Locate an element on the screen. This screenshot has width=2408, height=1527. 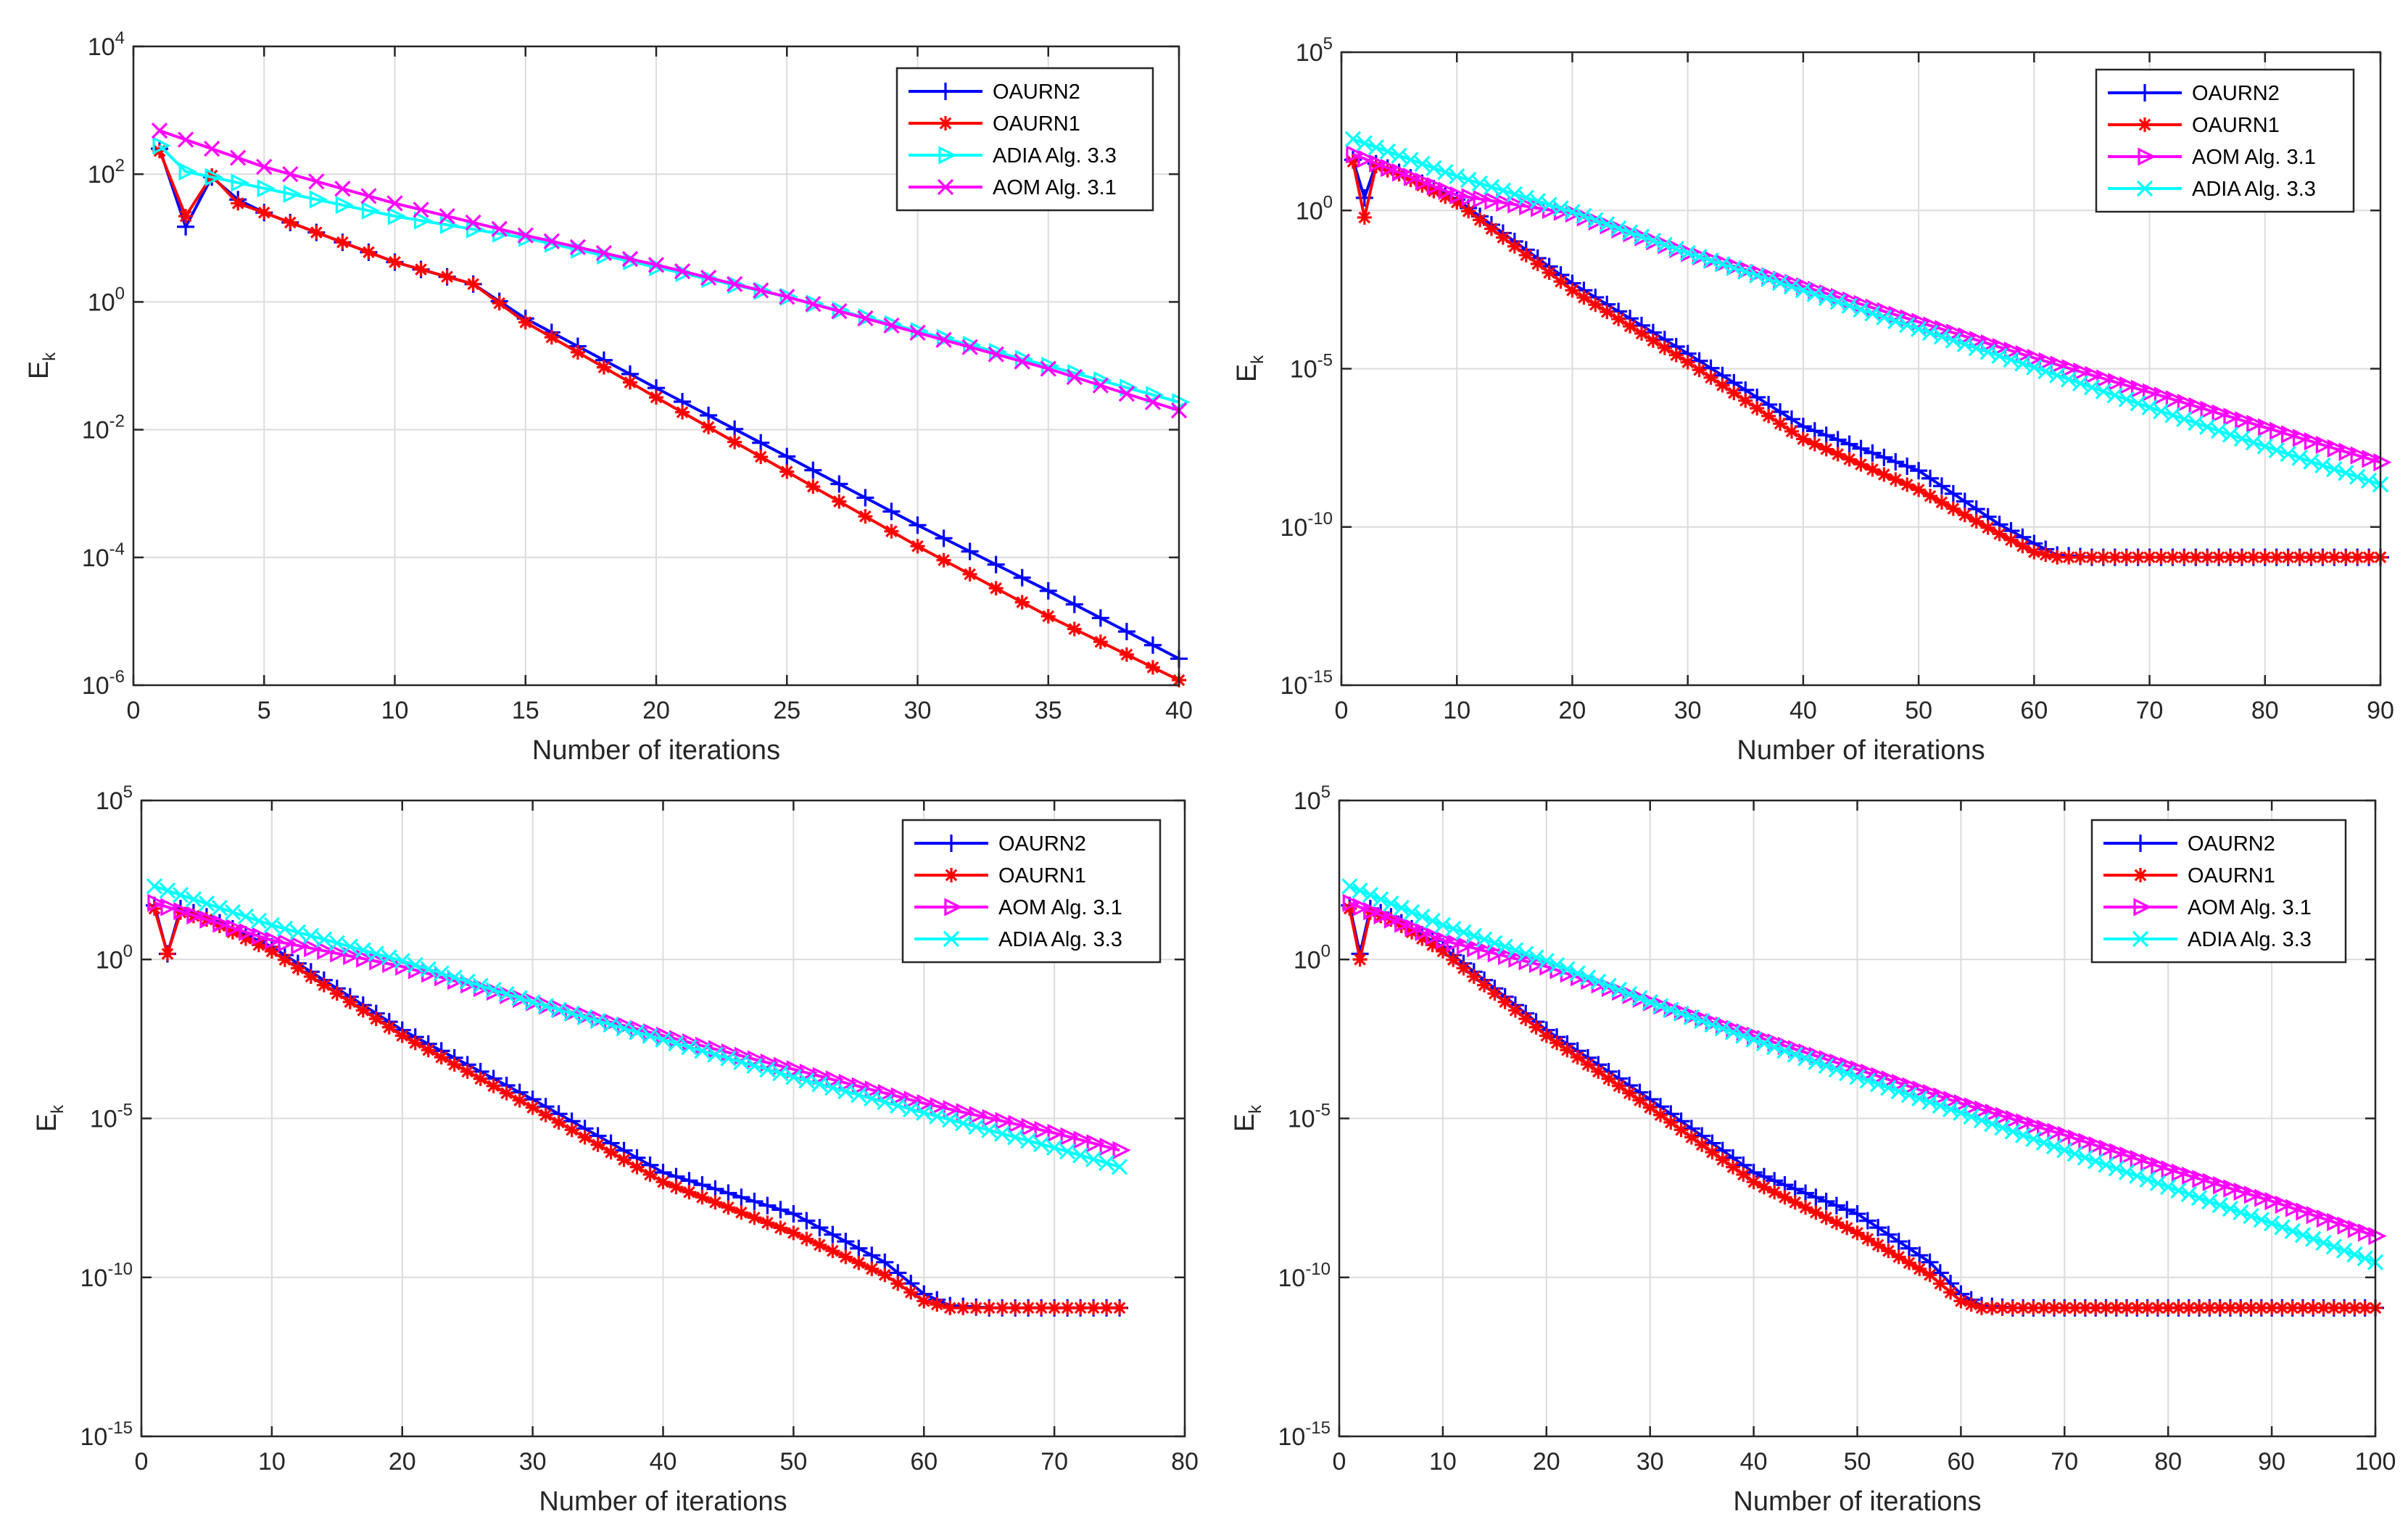
legend-item: OAURN2 is located at coordinates (2194, 94).